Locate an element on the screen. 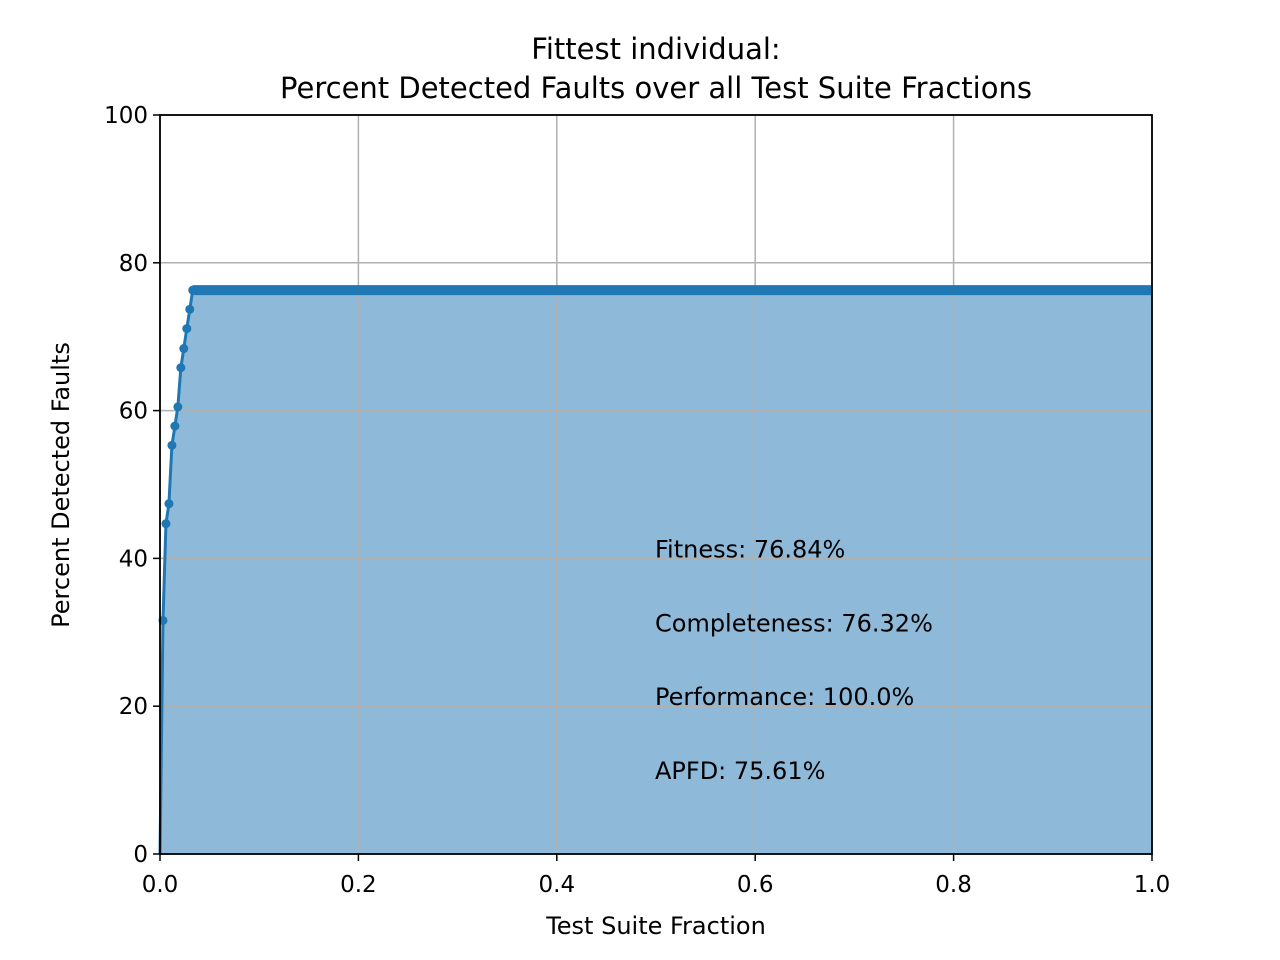 This screenshot has width=1280, height=960. x-tick-label-1: 0.2 is located at coordinates (358, 885).